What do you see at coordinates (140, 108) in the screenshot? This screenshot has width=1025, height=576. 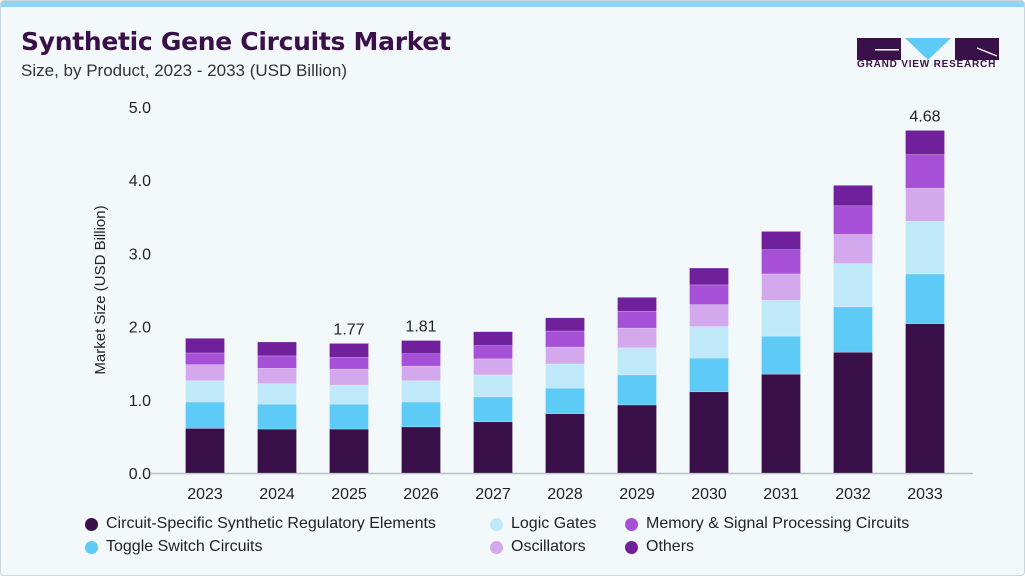 I see `y-tick-label: 5.0` at bounding box center [140, 108].